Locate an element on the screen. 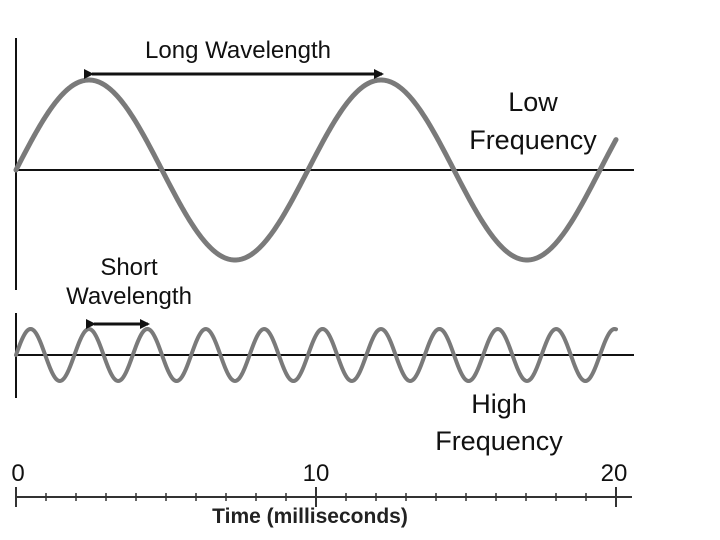  short-wavelength-label-line2: Wavelength is located at coordinates (129, 296).